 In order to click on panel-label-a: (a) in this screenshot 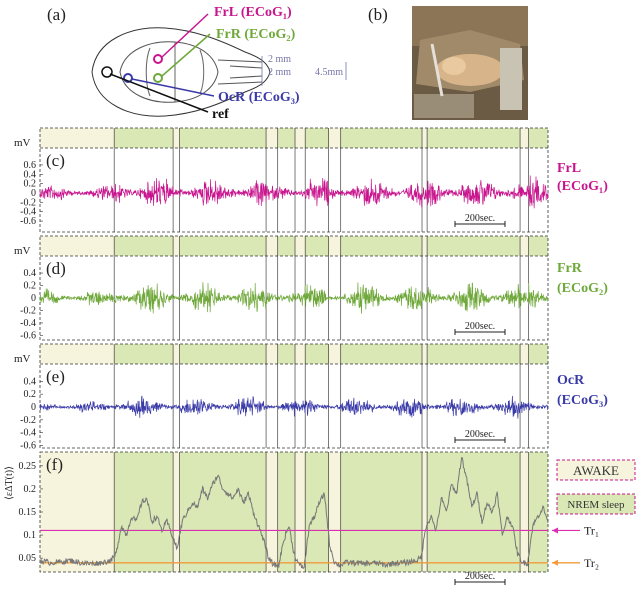, I will do `click(56, 14)`.